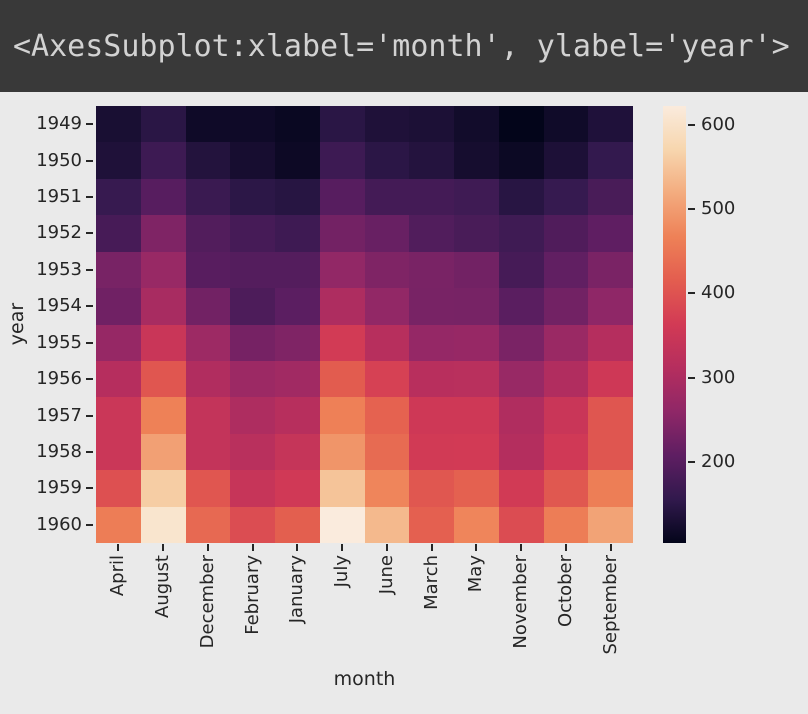 The height and width of the screenshot is (714, 808). Describe the element at coordinates (476, 574) in the screenshot. I see `month-tick-label: May` at that location.